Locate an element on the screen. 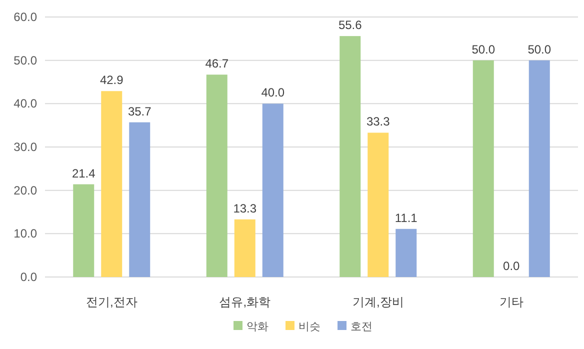 This screenshot has height=349, width=584. data-label: 40.0 is located at coordinates (273, 93).